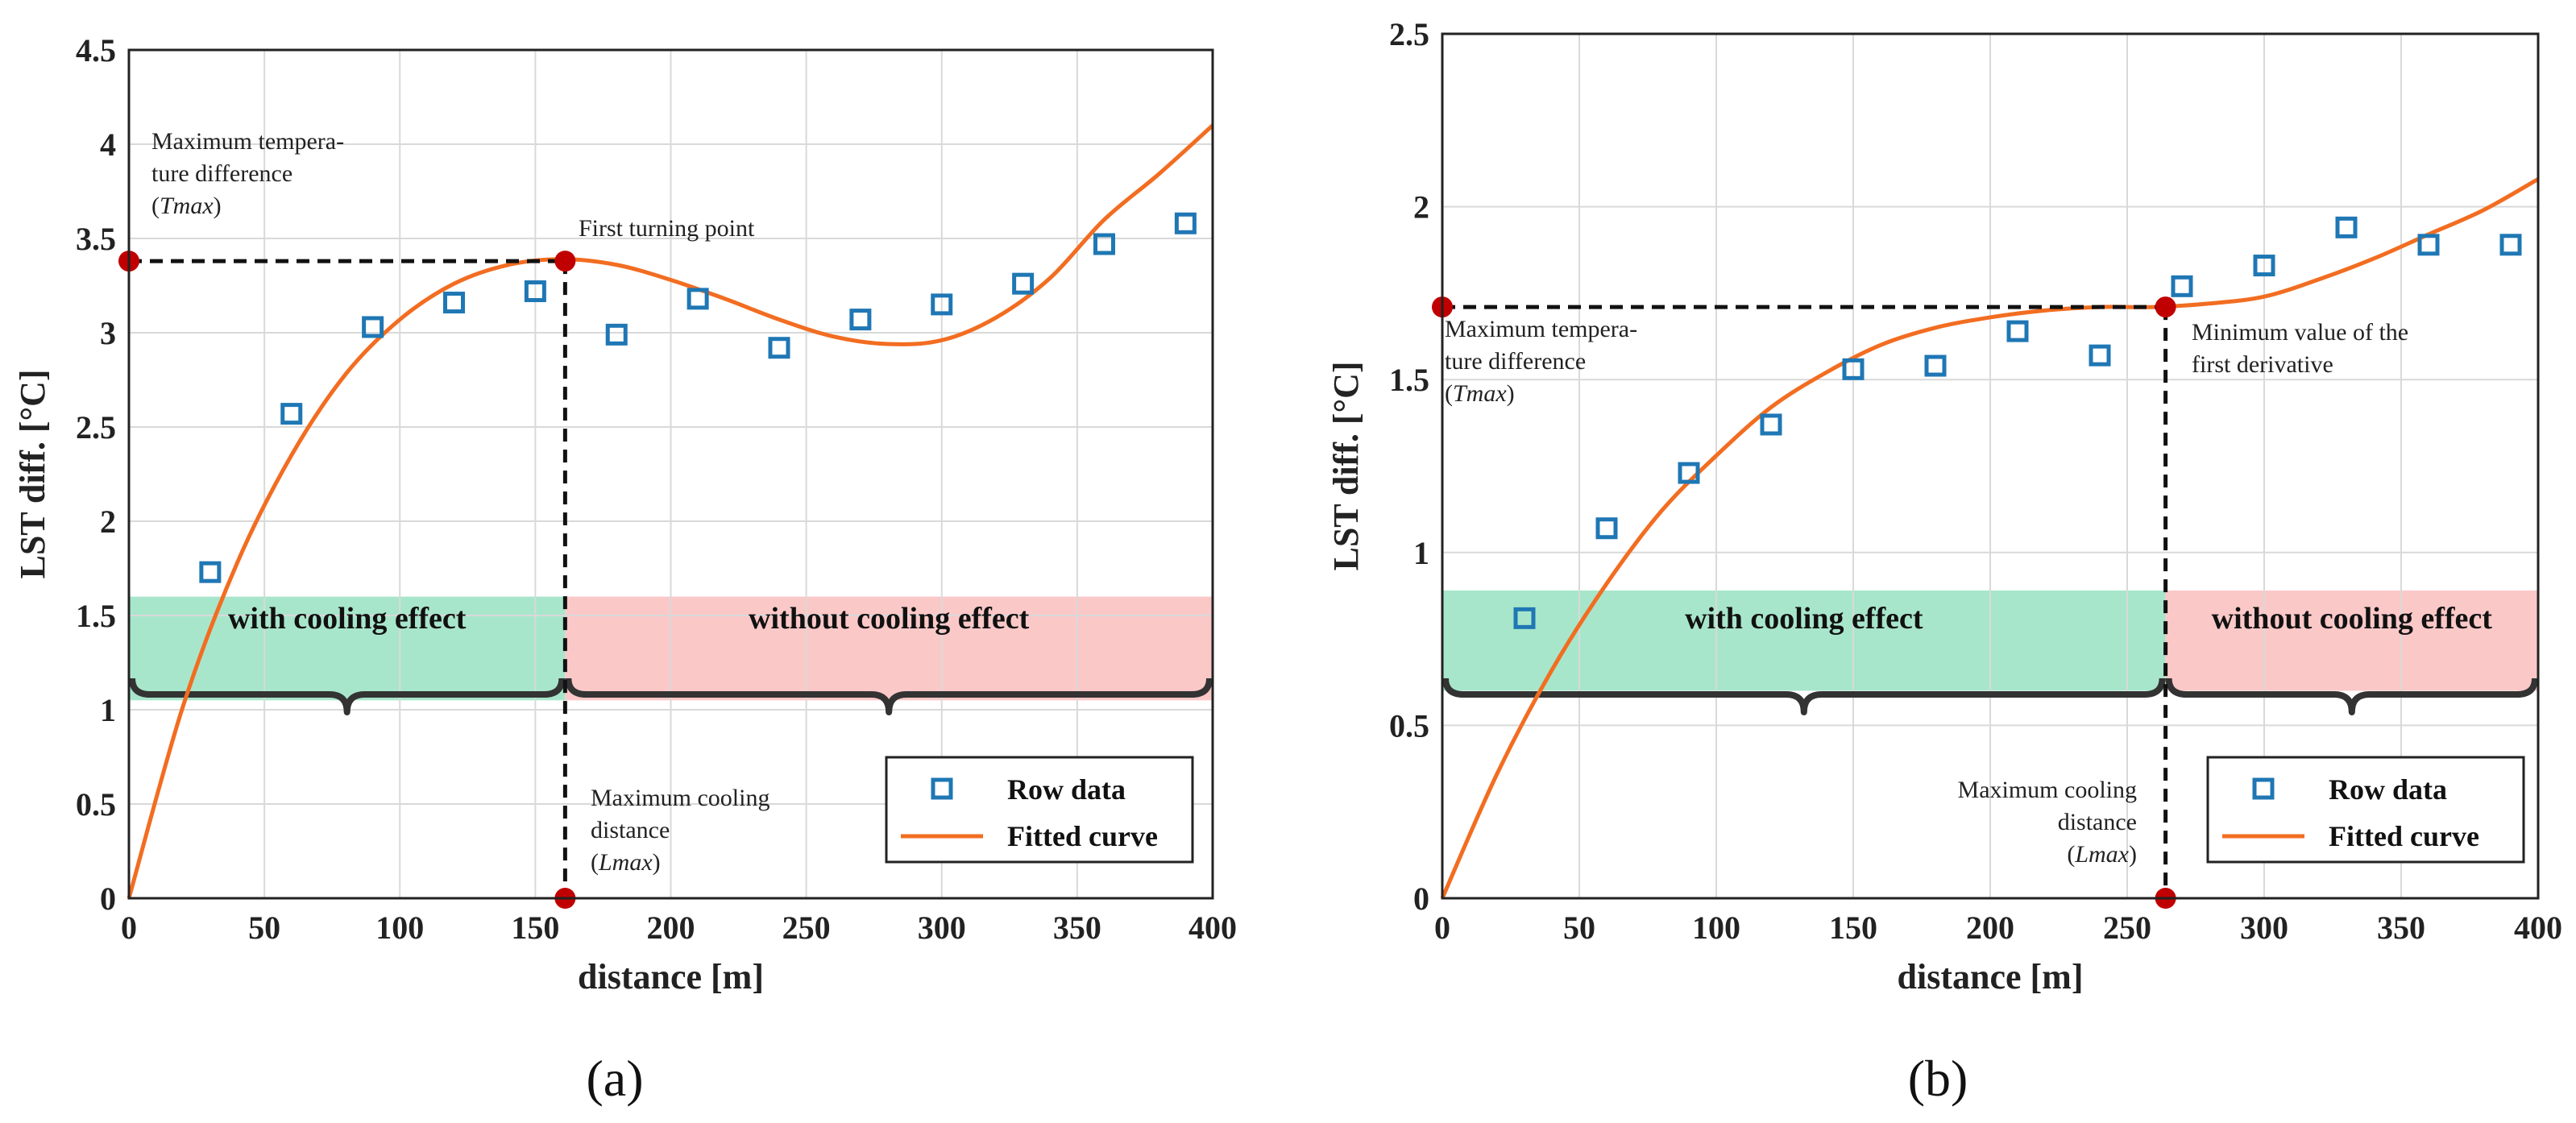  I want to click on lmax-annotation-line: Maximum cooling, so click(680, 798).